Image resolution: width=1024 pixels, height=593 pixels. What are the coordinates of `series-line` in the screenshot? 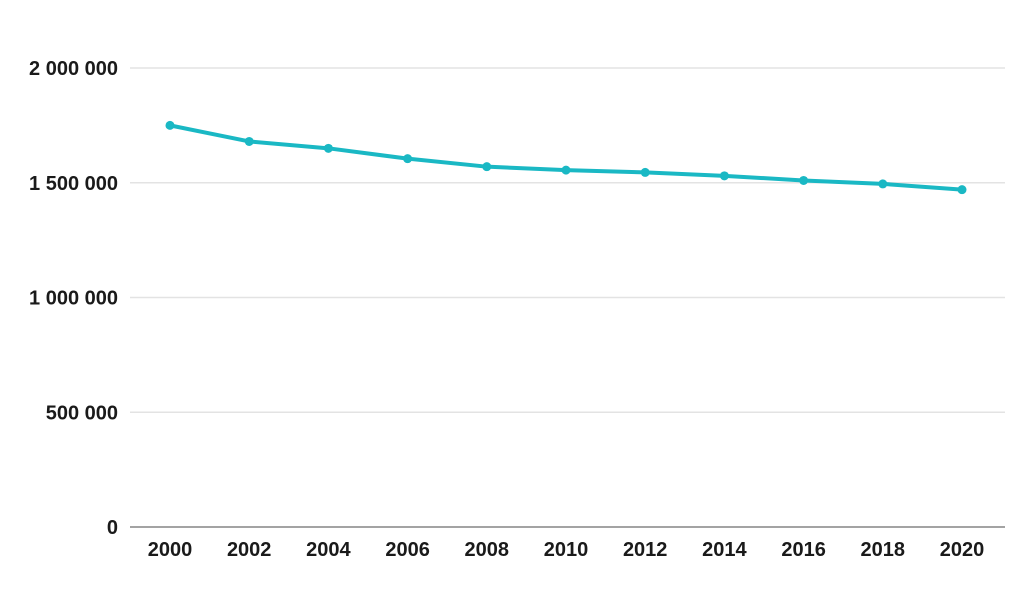 It's located at (566, 157).